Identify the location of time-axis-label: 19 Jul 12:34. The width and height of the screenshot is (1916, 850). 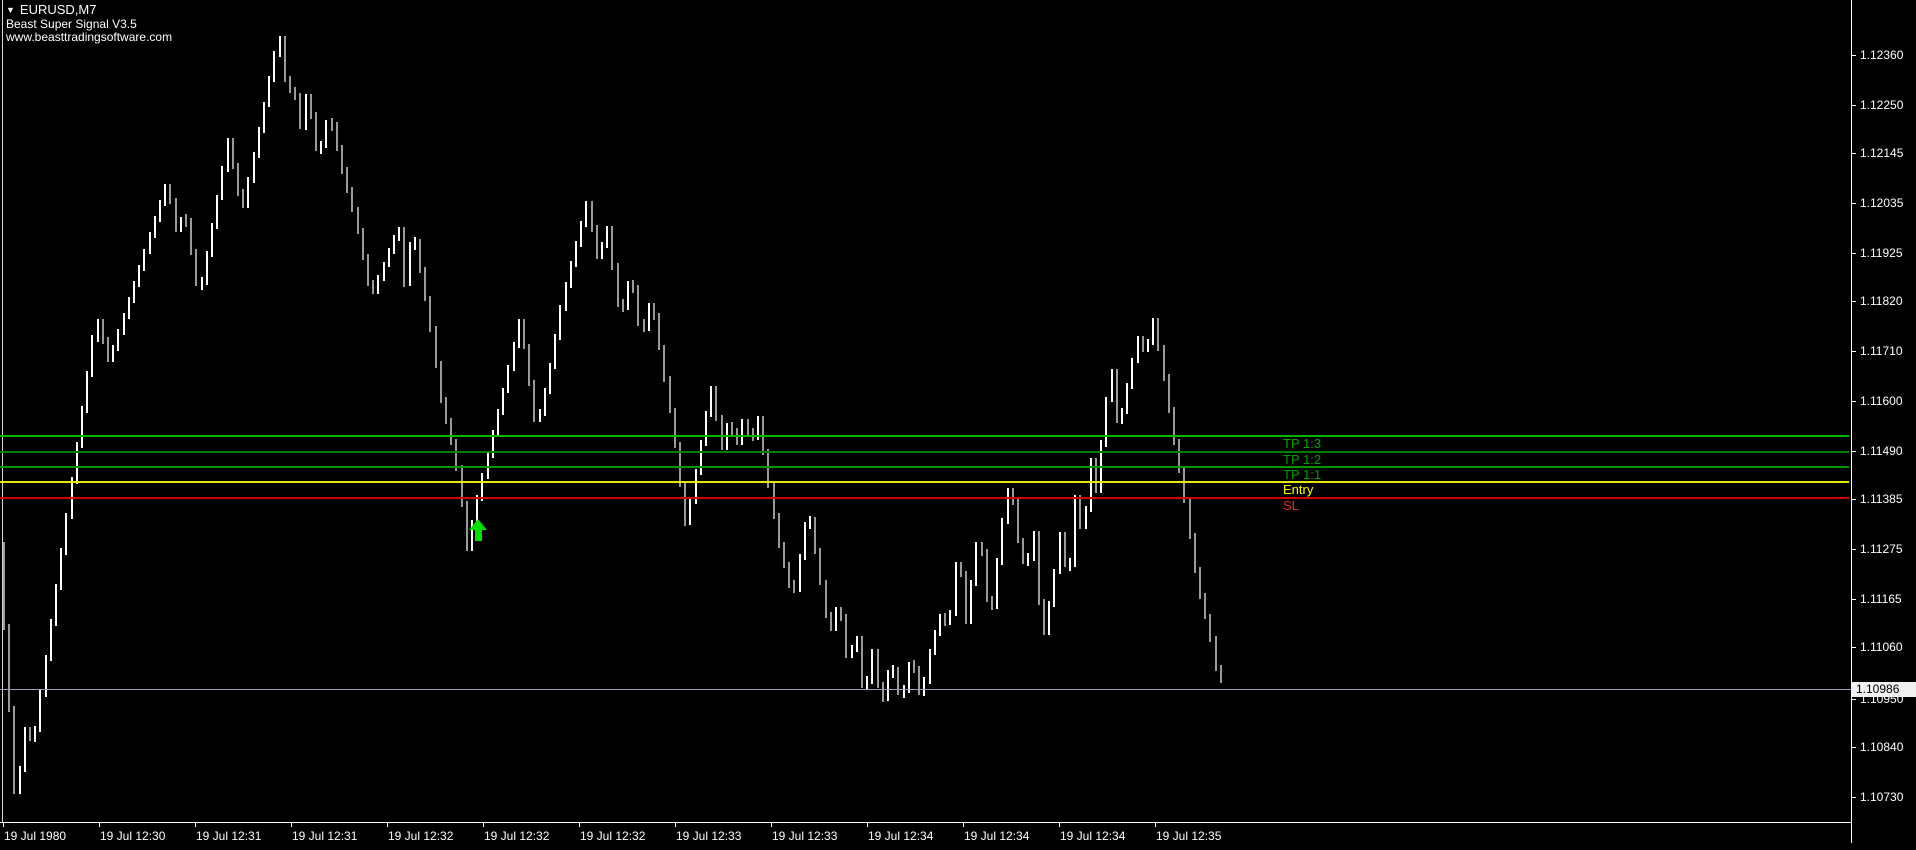
(997, 836).